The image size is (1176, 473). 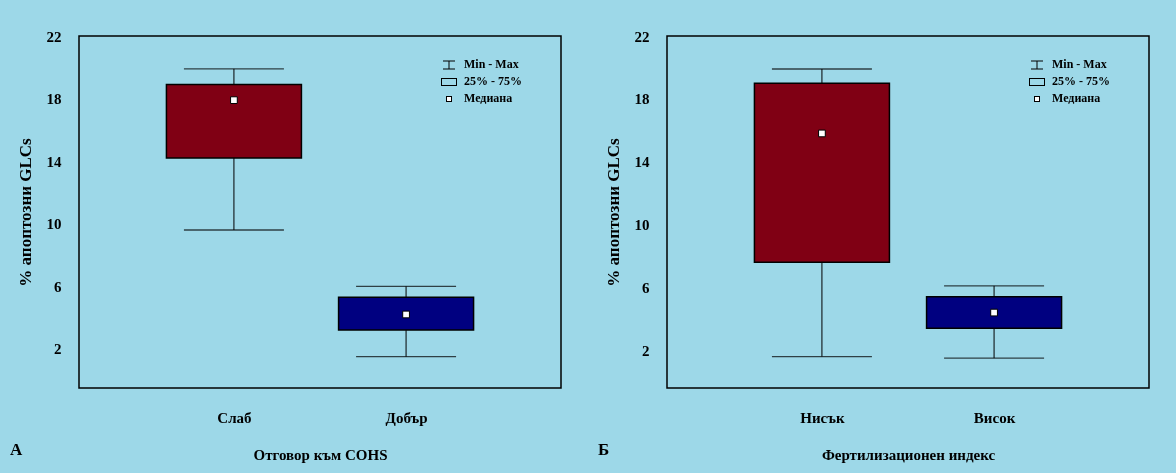 I want to click on text: А, so click(x=16, y=450).